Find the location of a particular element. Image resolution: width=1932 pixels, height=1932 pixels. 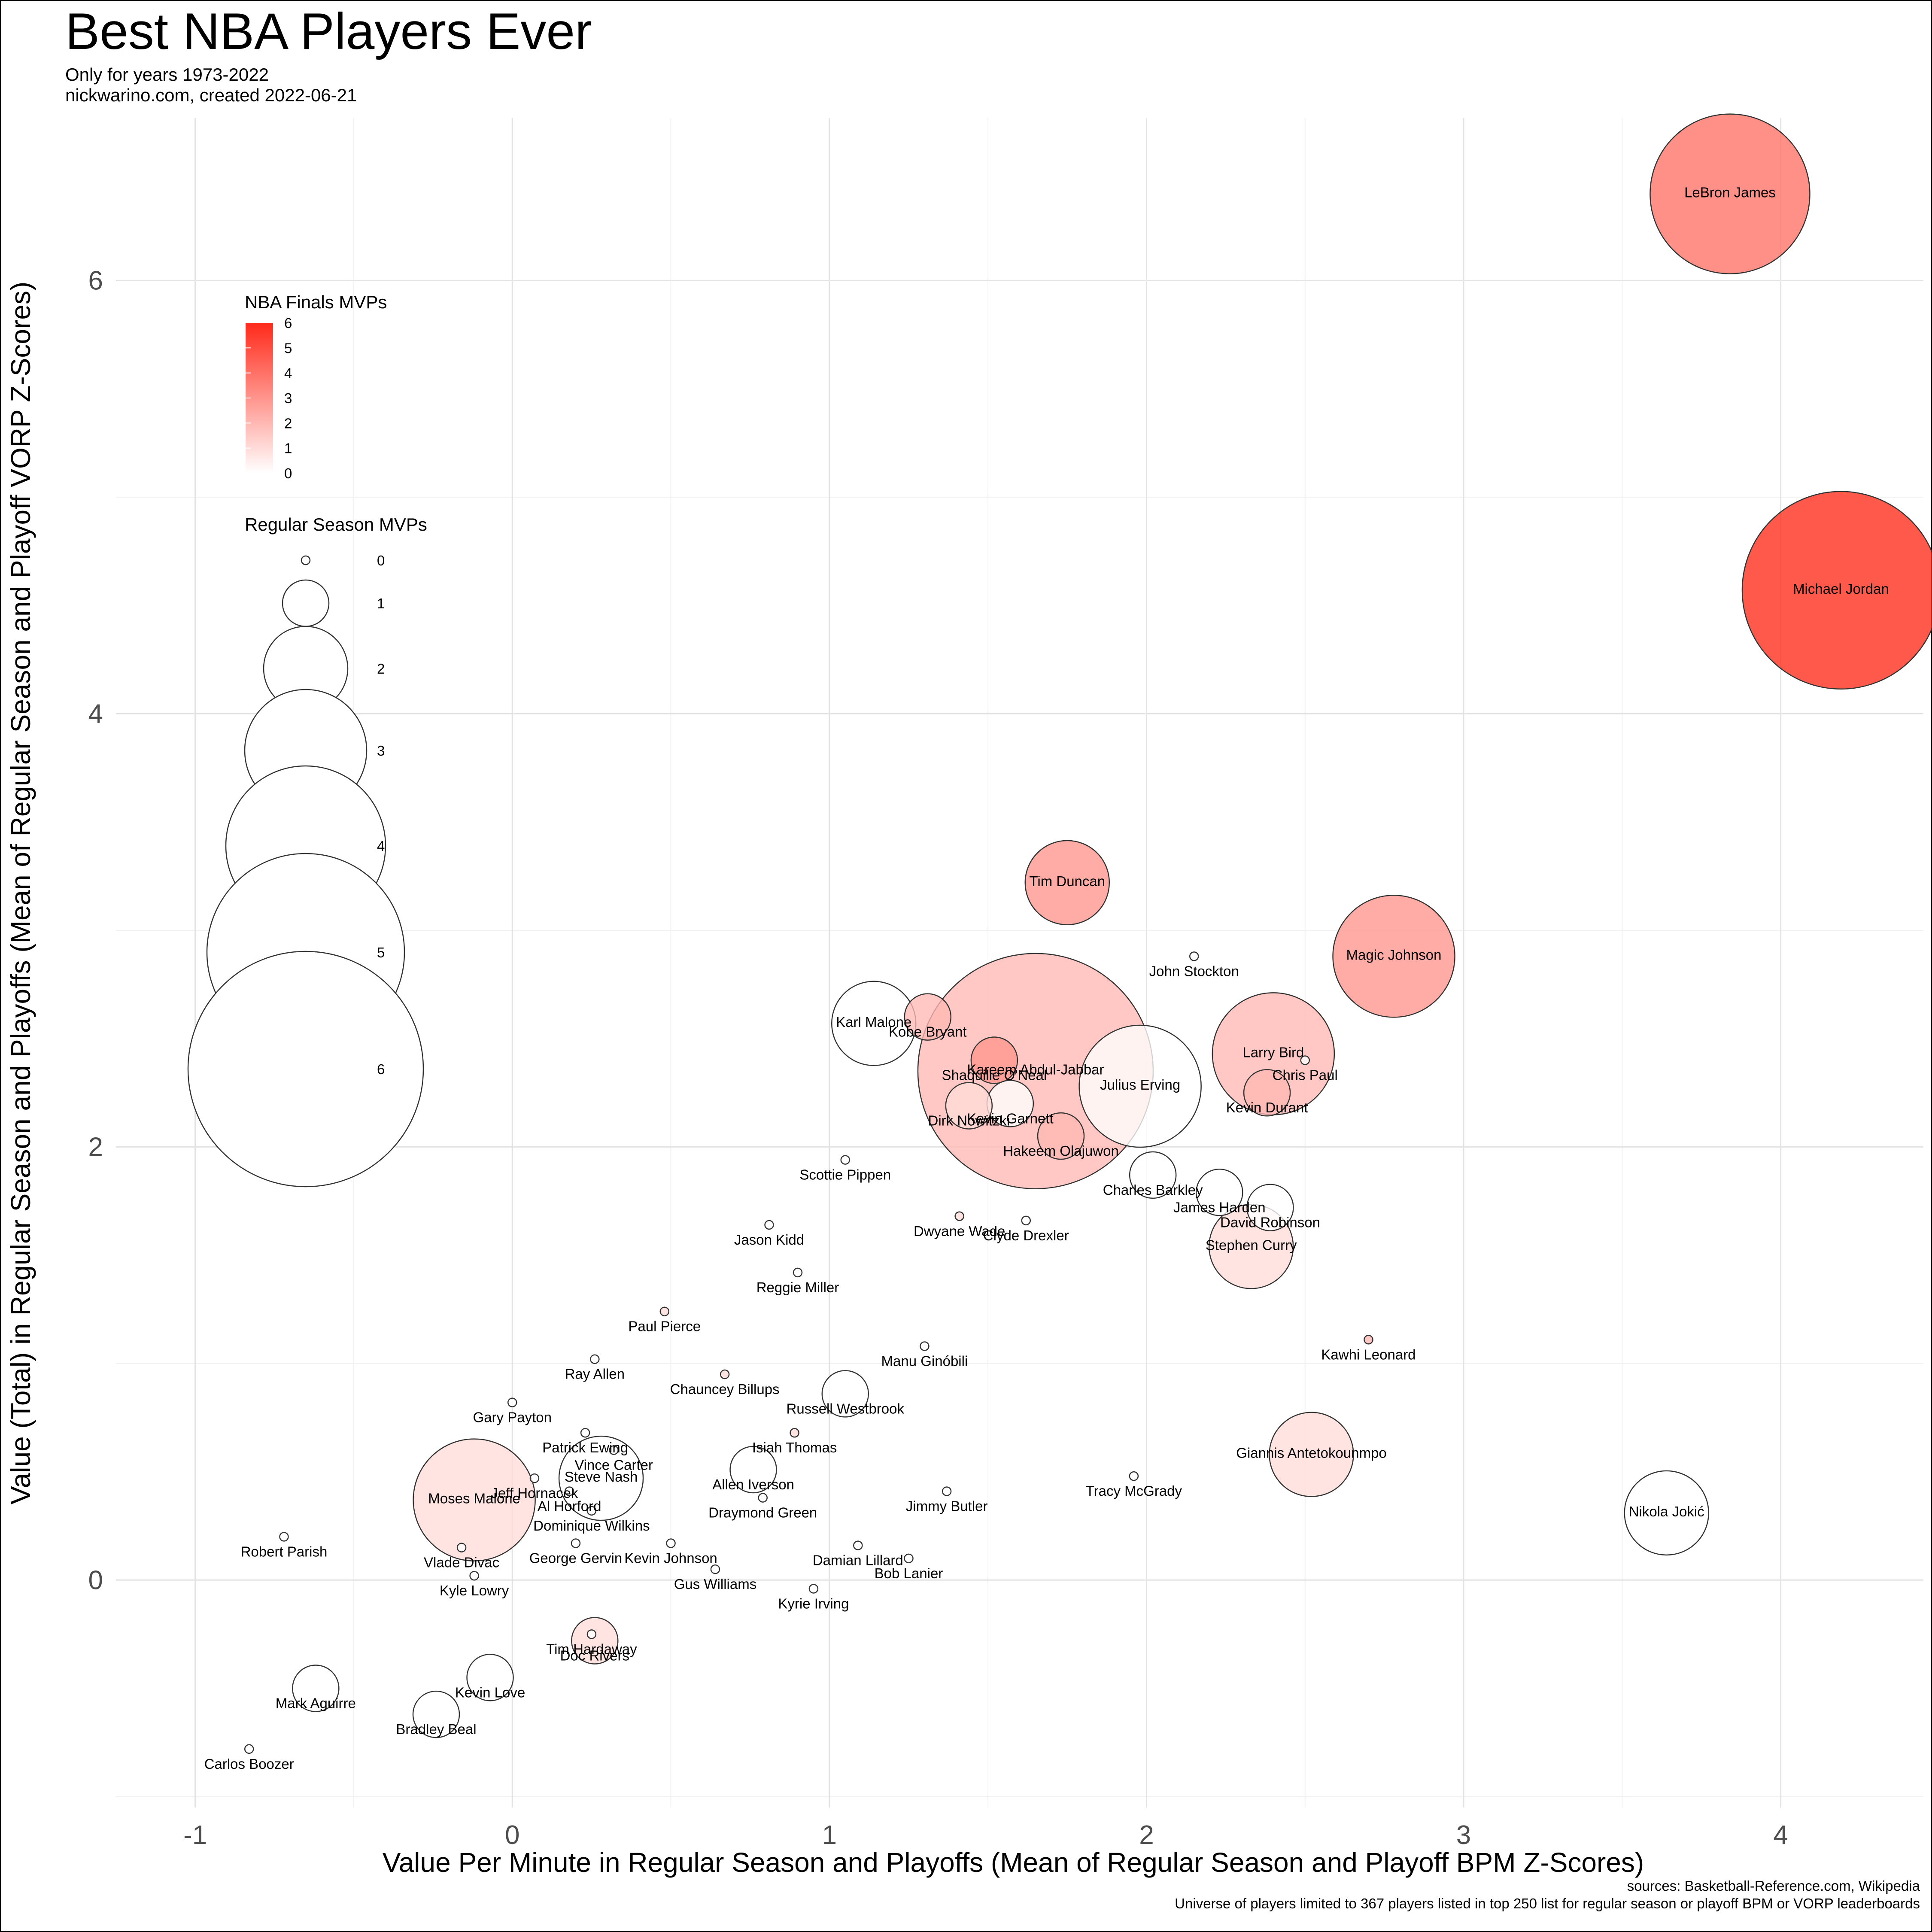

point-label: Kyle Lowry is located at coordinates (474, 1590).